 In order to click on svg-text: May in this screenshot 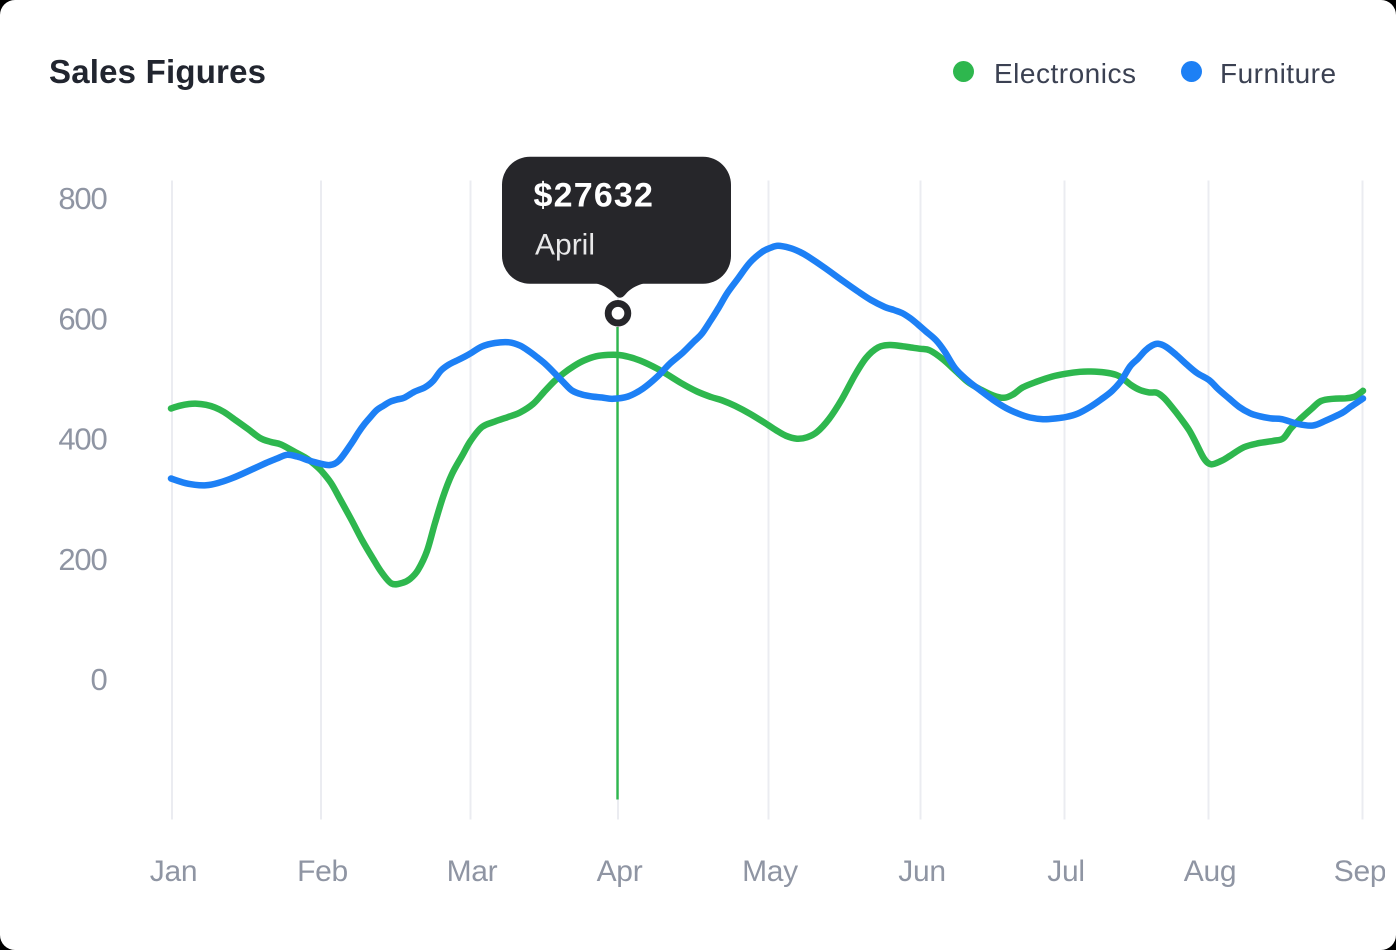, I will do `click(770, 871)`.